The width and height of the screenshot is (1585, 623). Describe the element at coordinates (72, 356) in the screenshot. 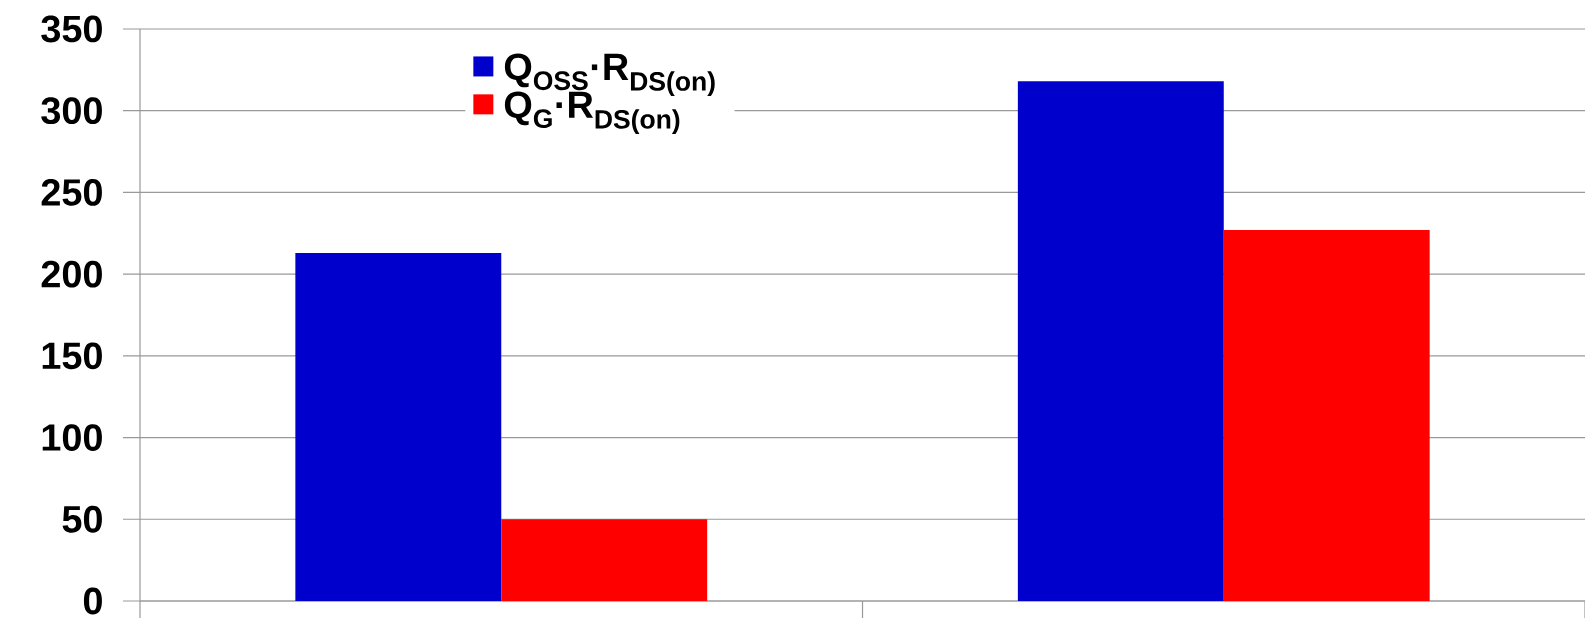

I see `y-tick-label: 150` at that location.